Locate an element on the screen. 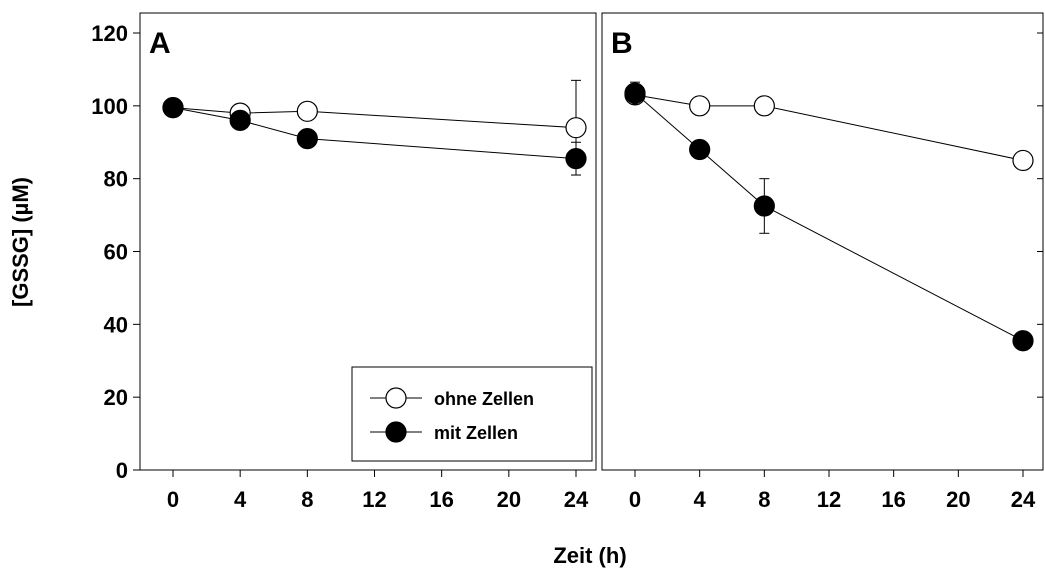  y-tick-label: 80 is located at coordinates (116, 179).